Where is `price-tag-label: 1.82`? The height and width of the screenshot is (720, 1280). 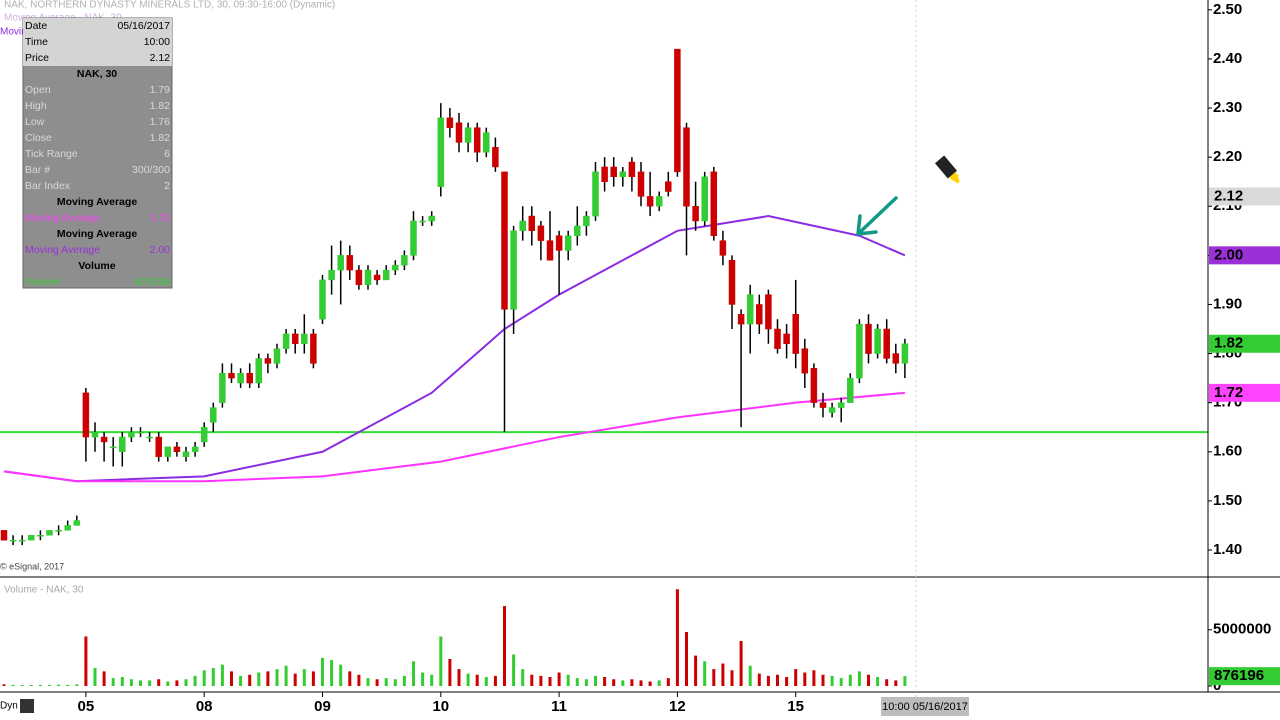 price-tag-label: 1.82 is located at coordinates (1228, 343).